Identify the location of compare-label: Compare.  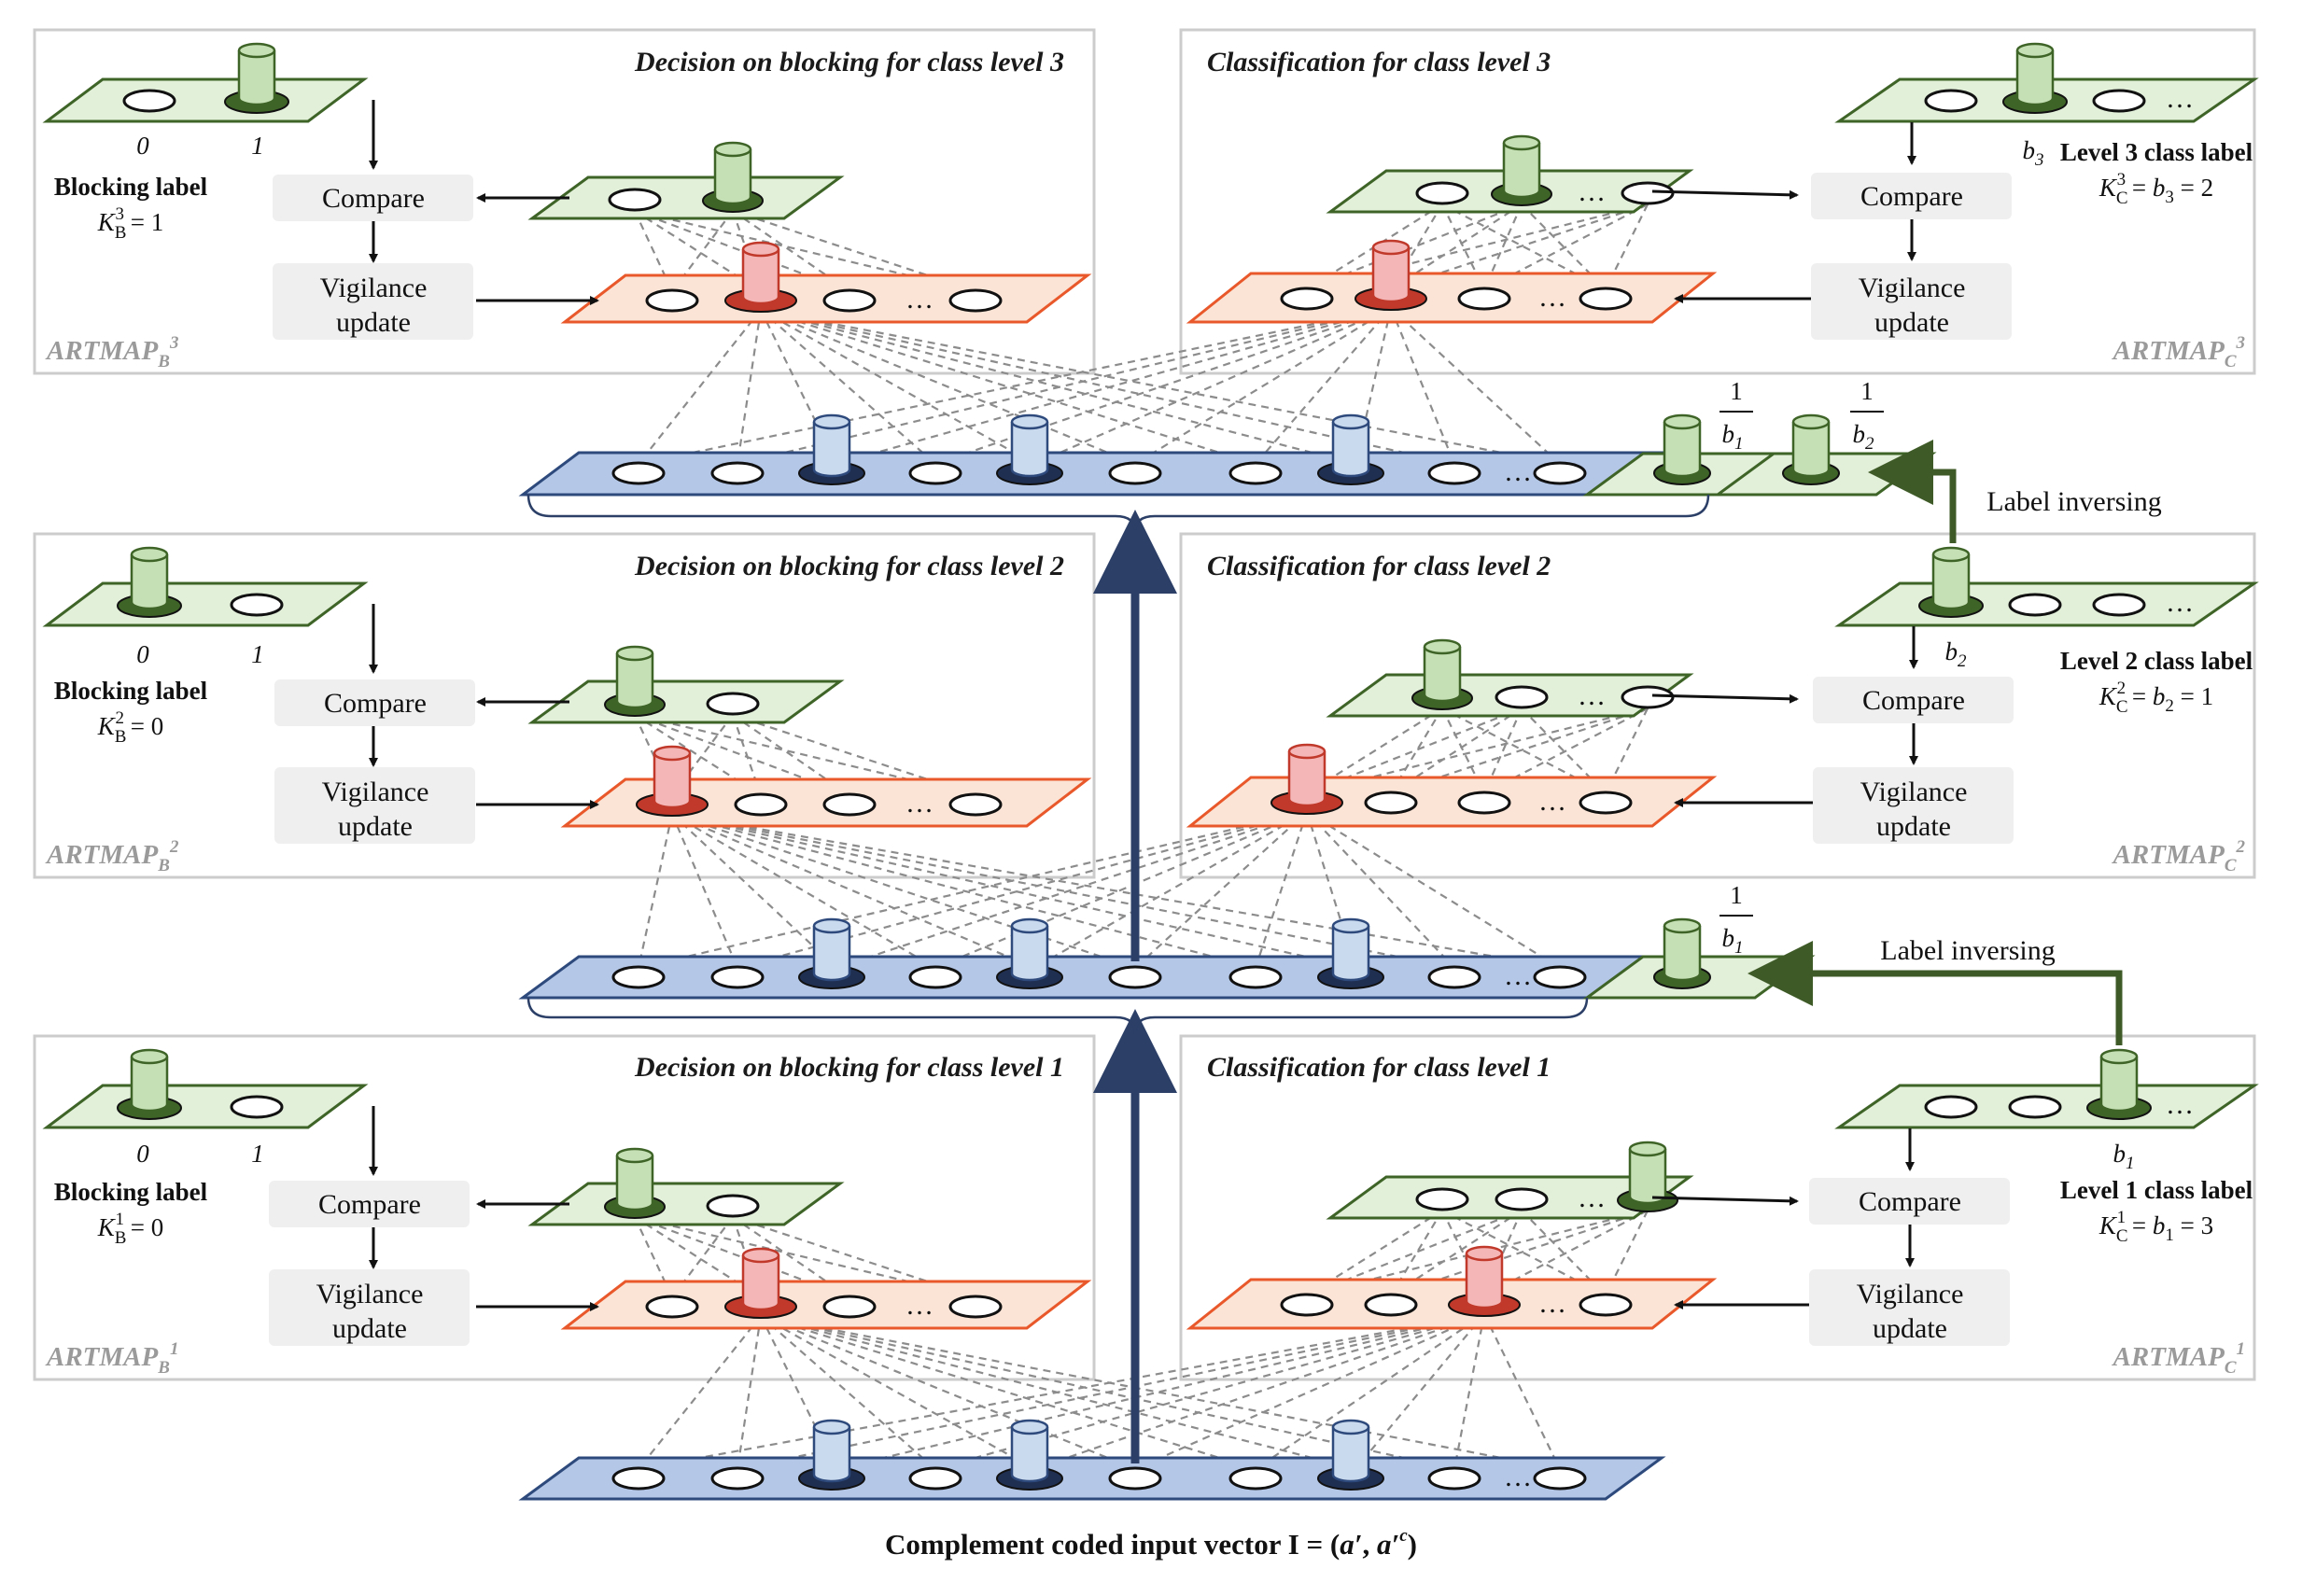
(375, 703).